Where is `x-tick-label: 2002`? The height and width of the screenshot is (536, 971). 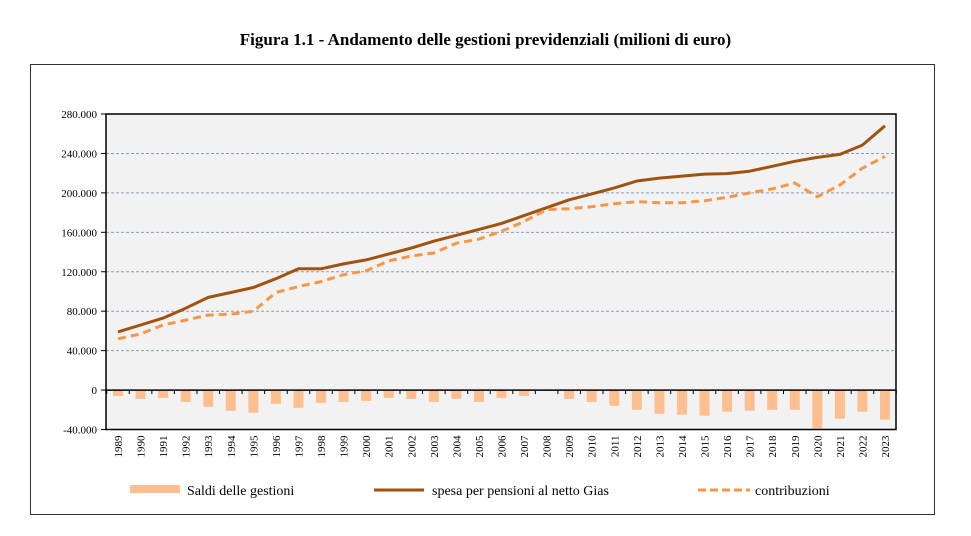 x-tick-label: 2002 is located at coordinates (412, 447).